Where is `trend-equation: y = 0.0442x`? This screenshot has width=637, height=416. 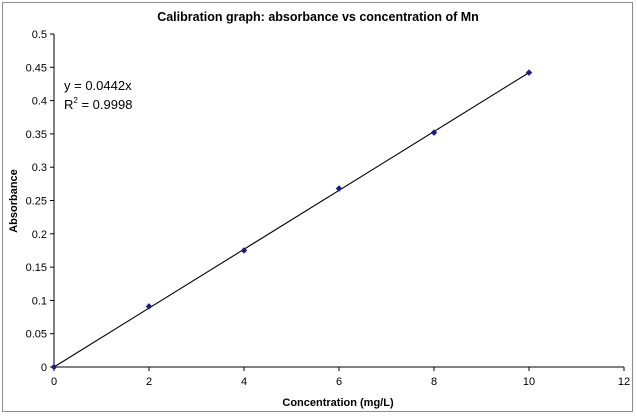
trend-equation: y = 0.0442x is located at coordinates (98, 85).